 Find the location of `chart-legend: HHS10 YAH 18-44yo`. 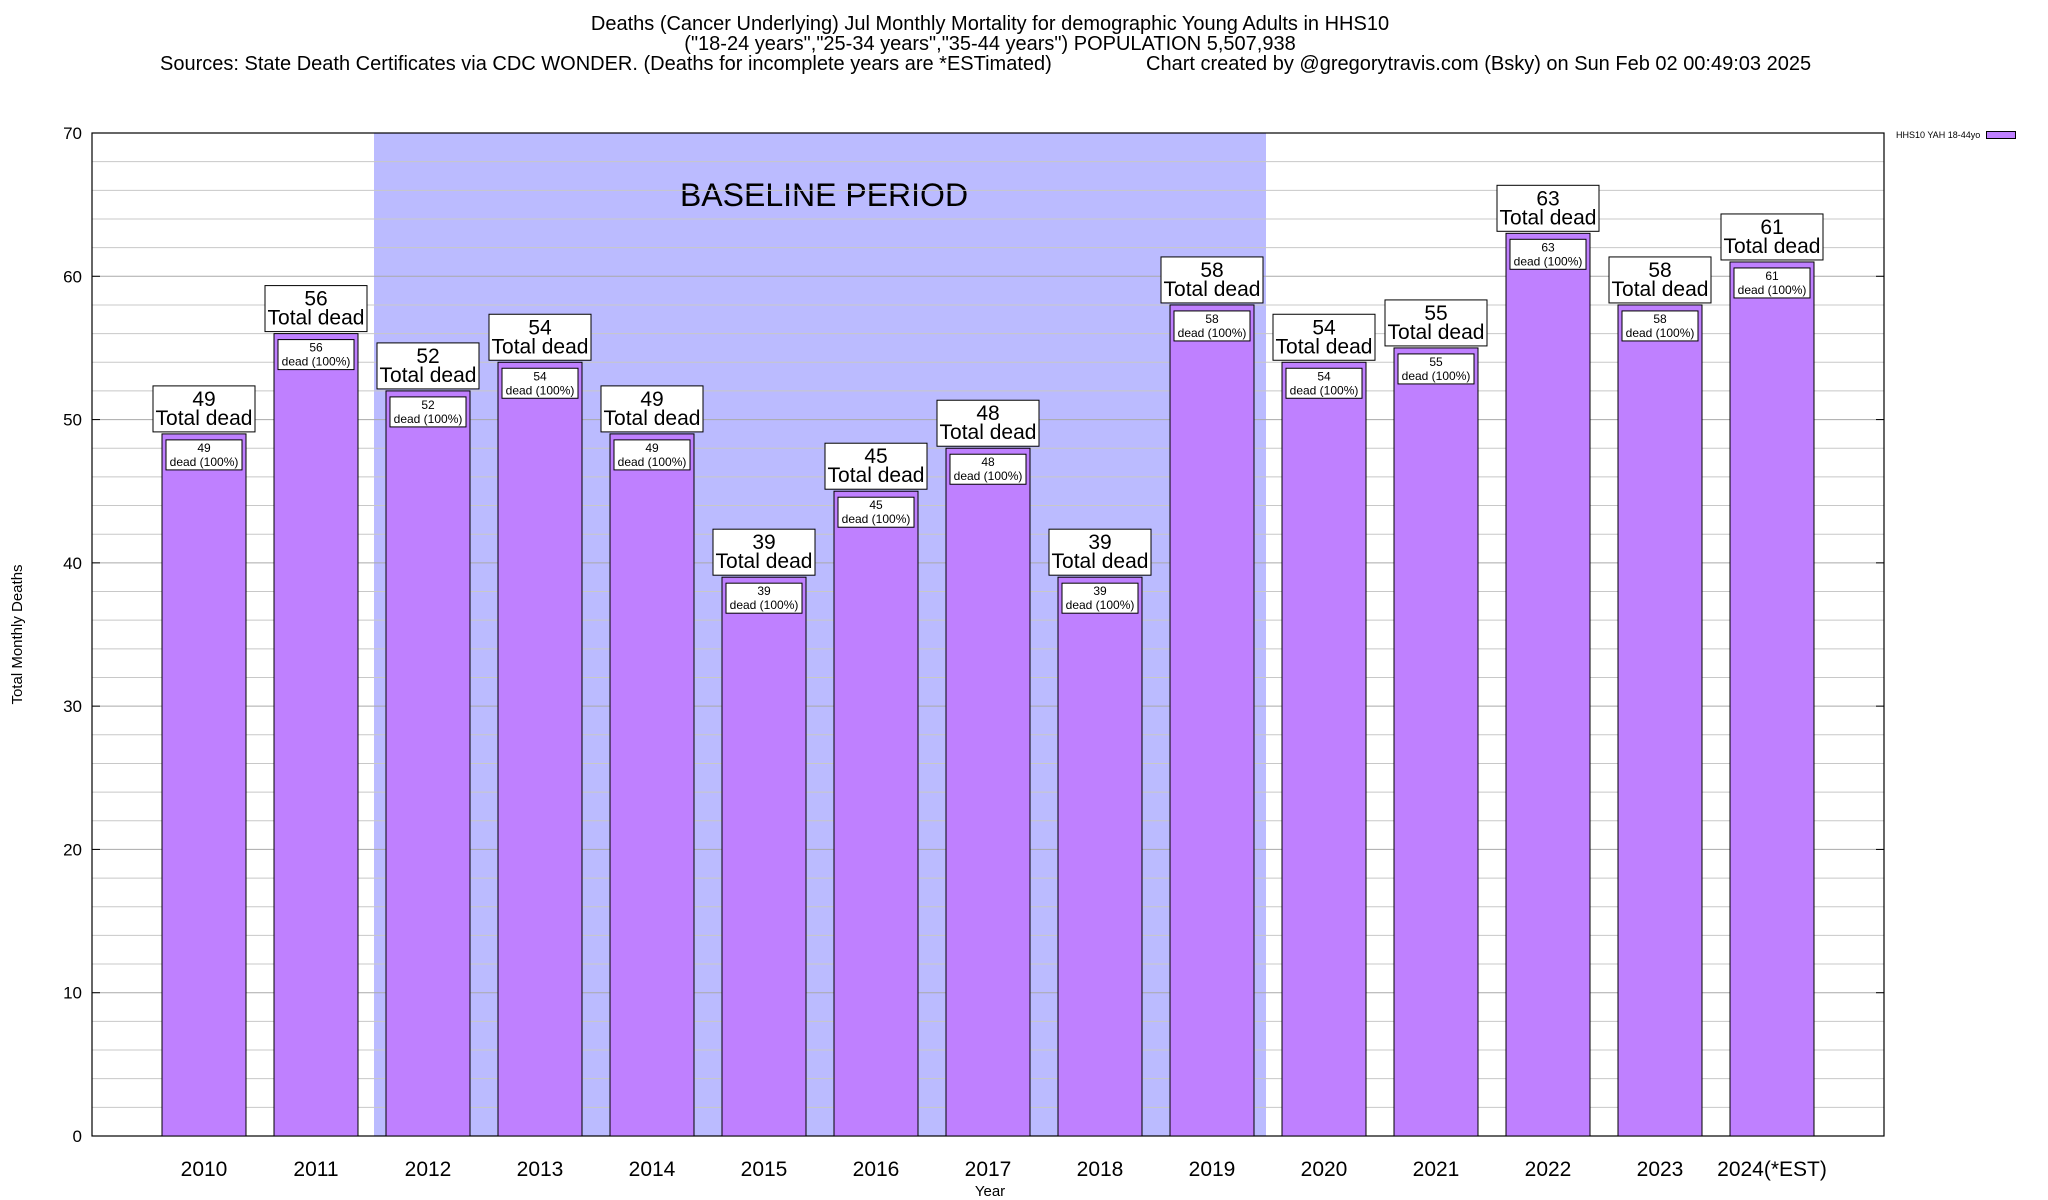

chart-legend: HHS10 YAH 18-44yo is located at coordinates (1956, 135).